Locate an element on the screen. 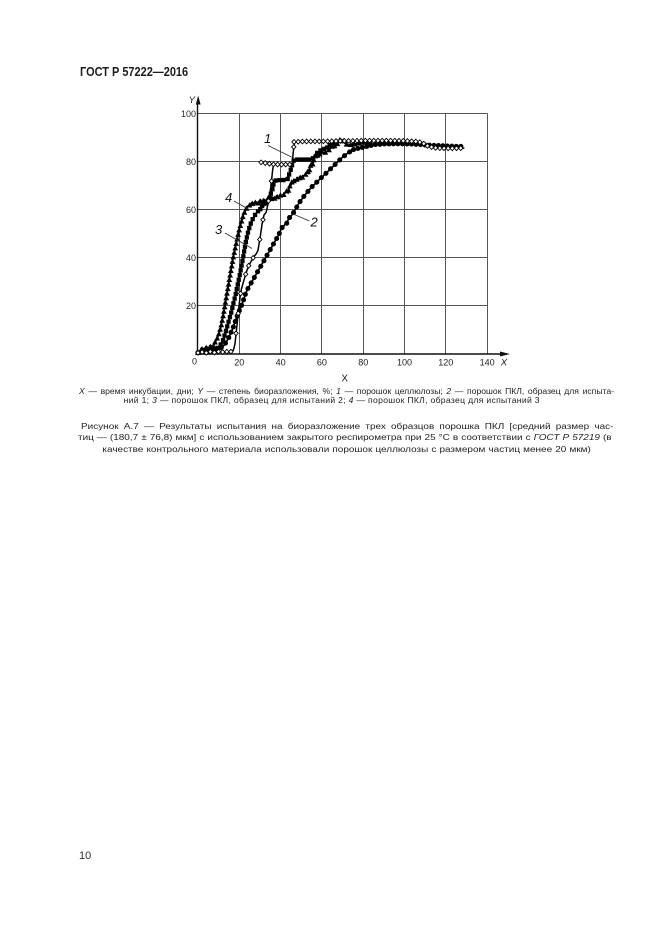 Image resolution: width=661 pixels, height=936 pixels. svg-text: 0 is located at coordinates (194, 361).